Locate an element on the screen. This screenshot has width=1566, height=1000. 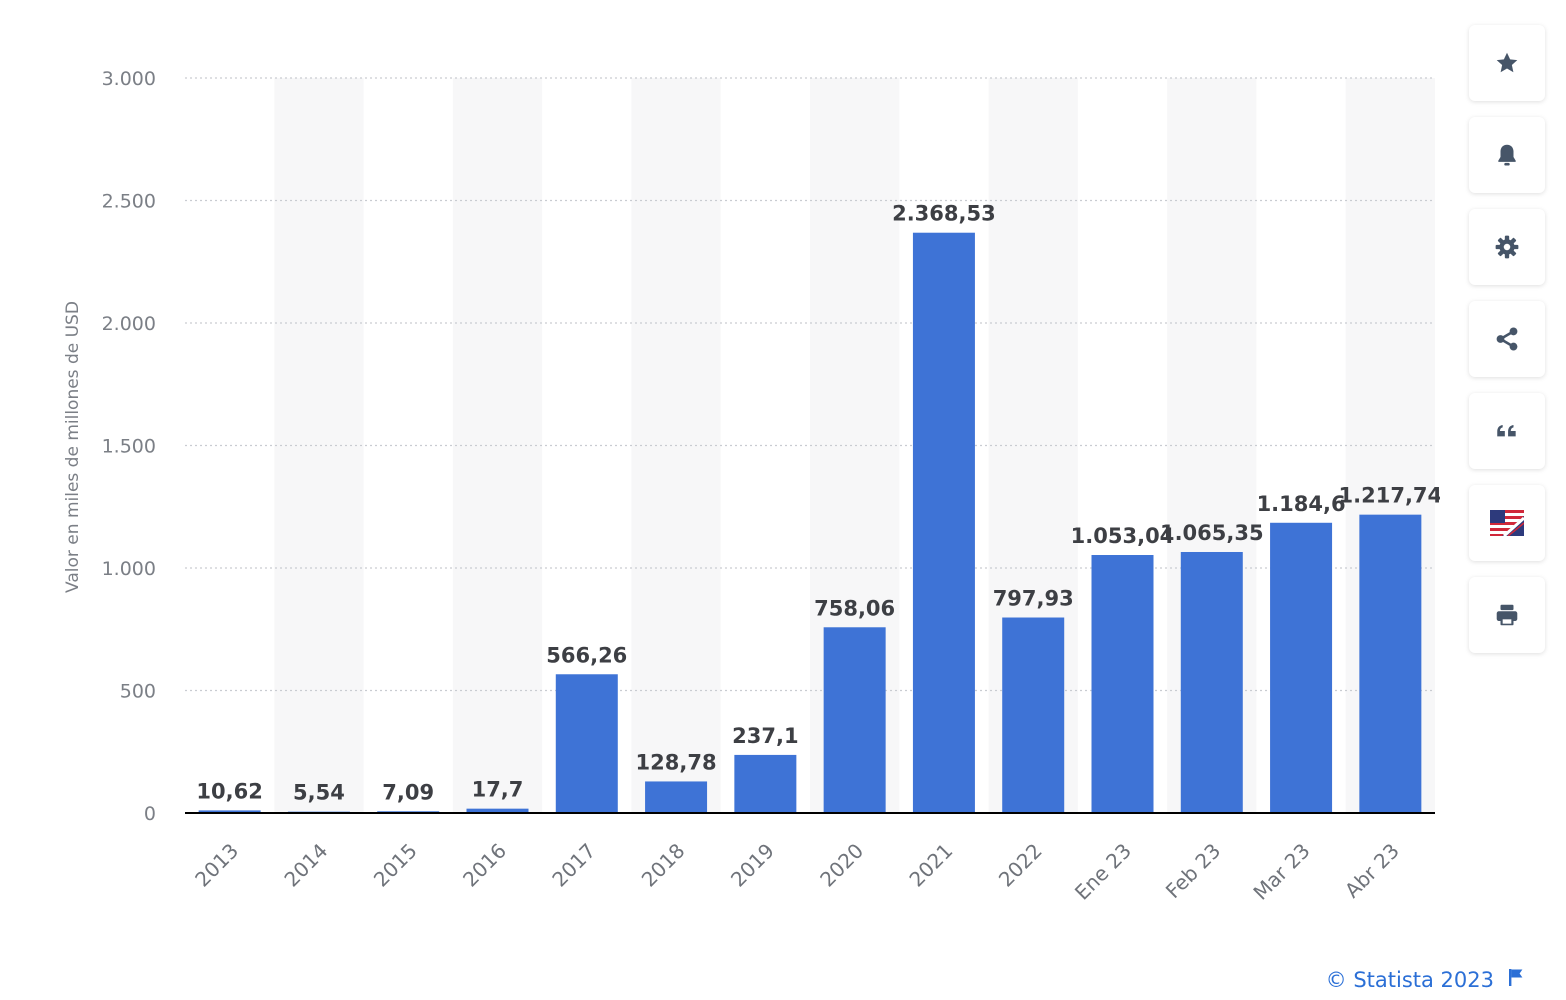
gear-icon is located at coordinates (1507, 247).